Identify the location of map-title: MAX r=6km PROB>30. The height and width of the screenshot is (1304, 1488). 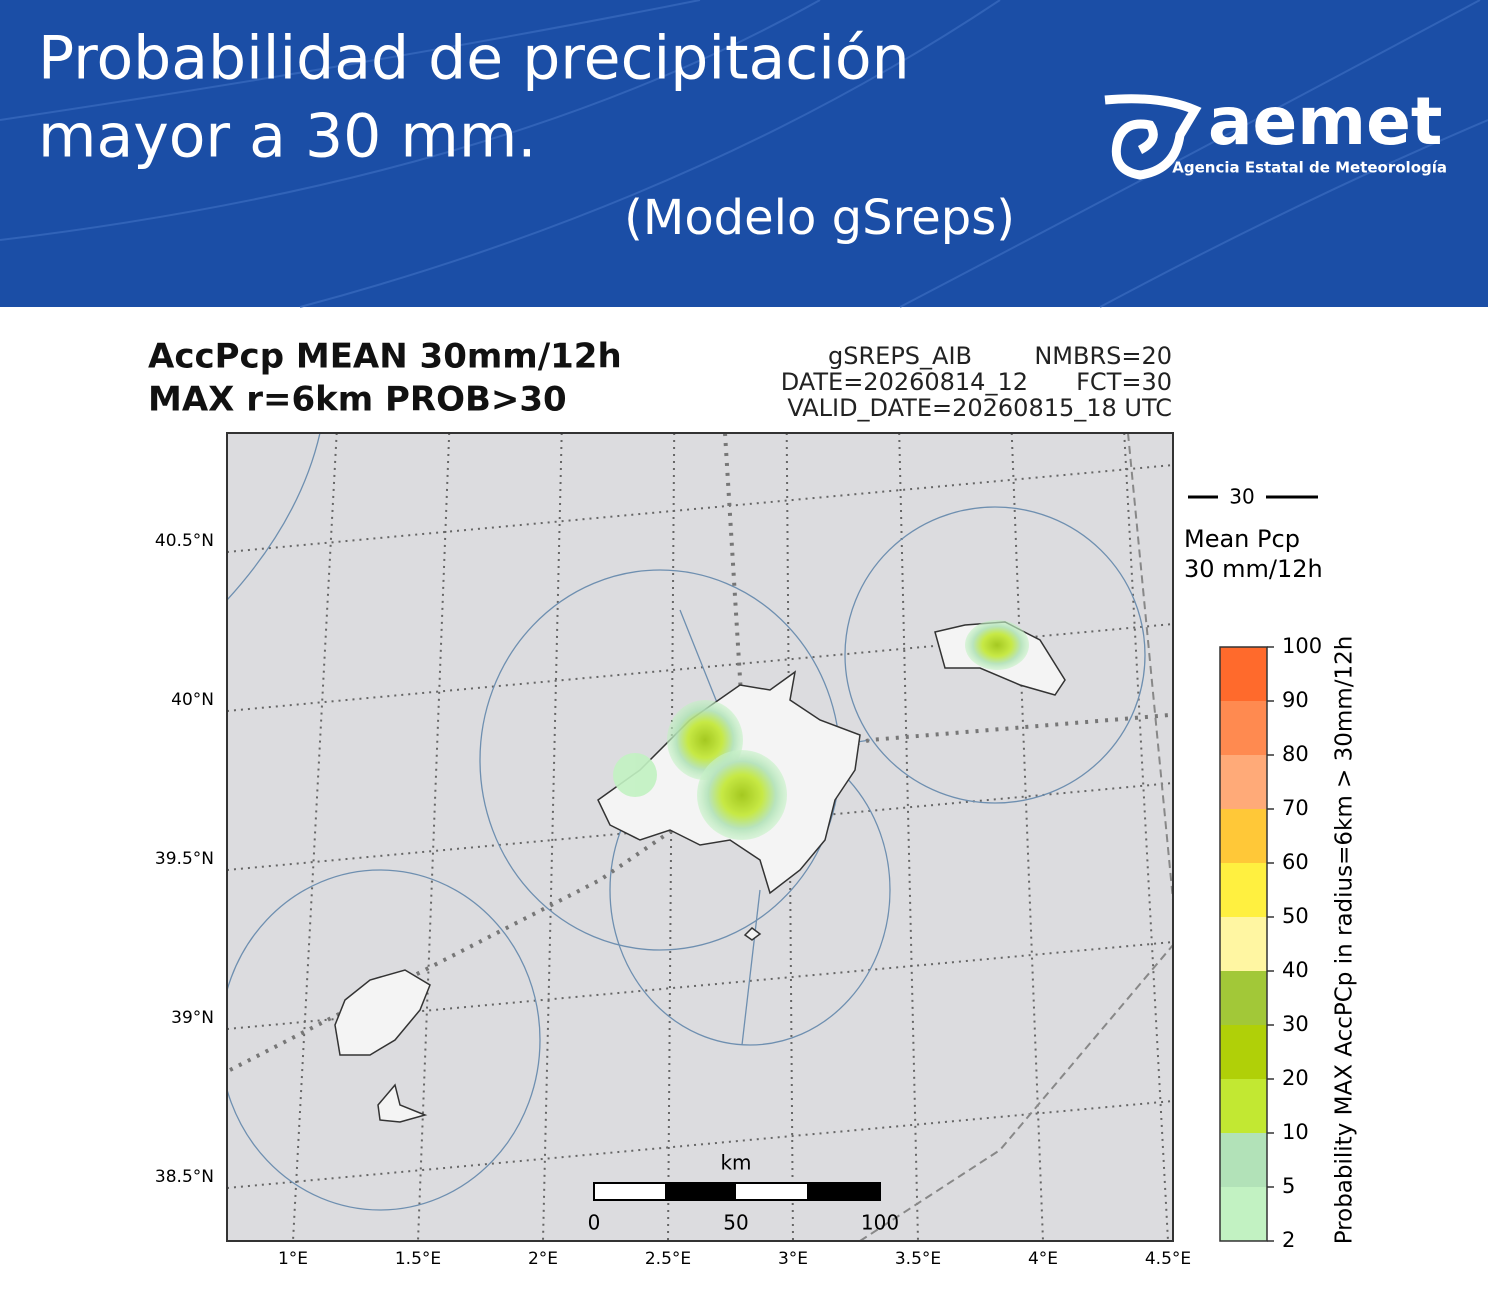
(357, 400).